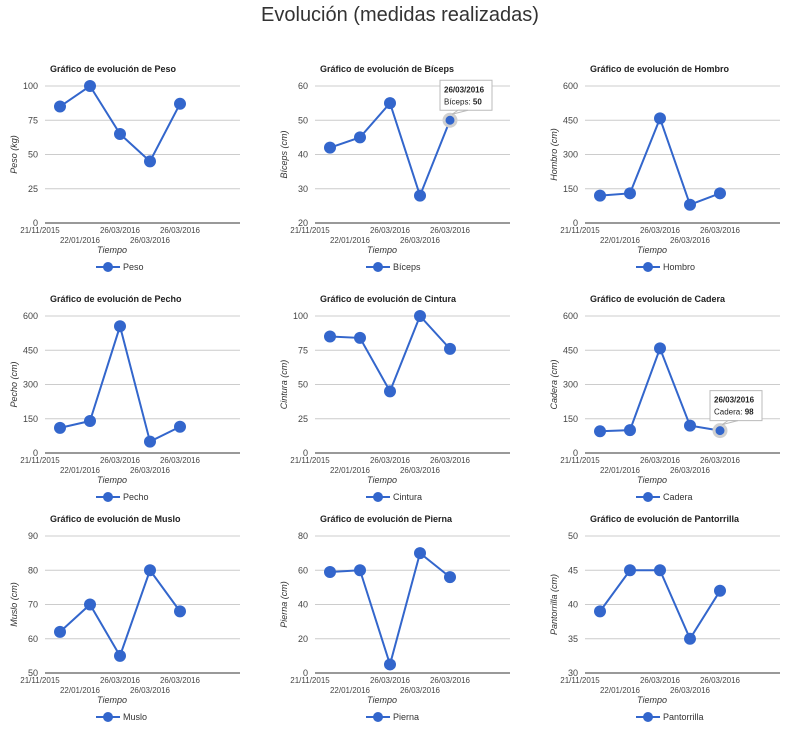 Image resolution: width=800 pixels, height=735 pixels. What do you see at coordinates (683, 717) in the screenshot?
I see `legend-label: Pantorrilla` at bounding box center [683, 717].